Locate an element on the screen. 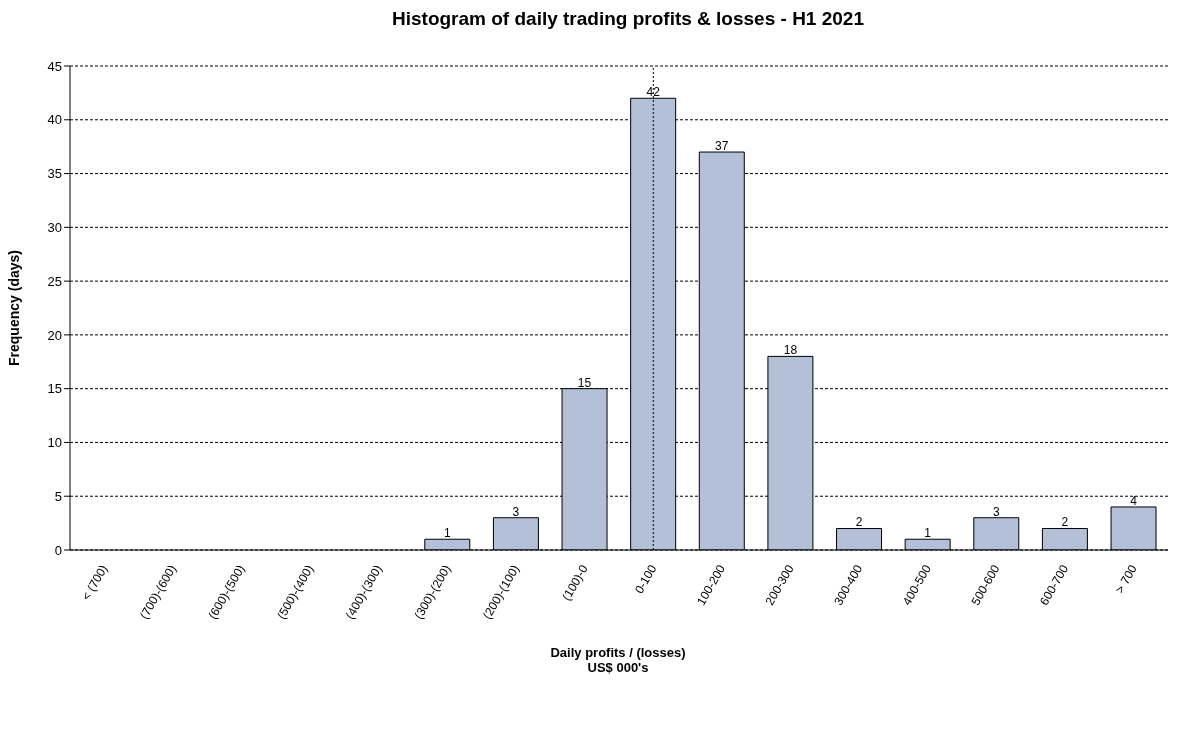 Image resolution: width=1177 pixels, height=730 pixels. y-tick-label: 30 is located at coordinates (54, 227).